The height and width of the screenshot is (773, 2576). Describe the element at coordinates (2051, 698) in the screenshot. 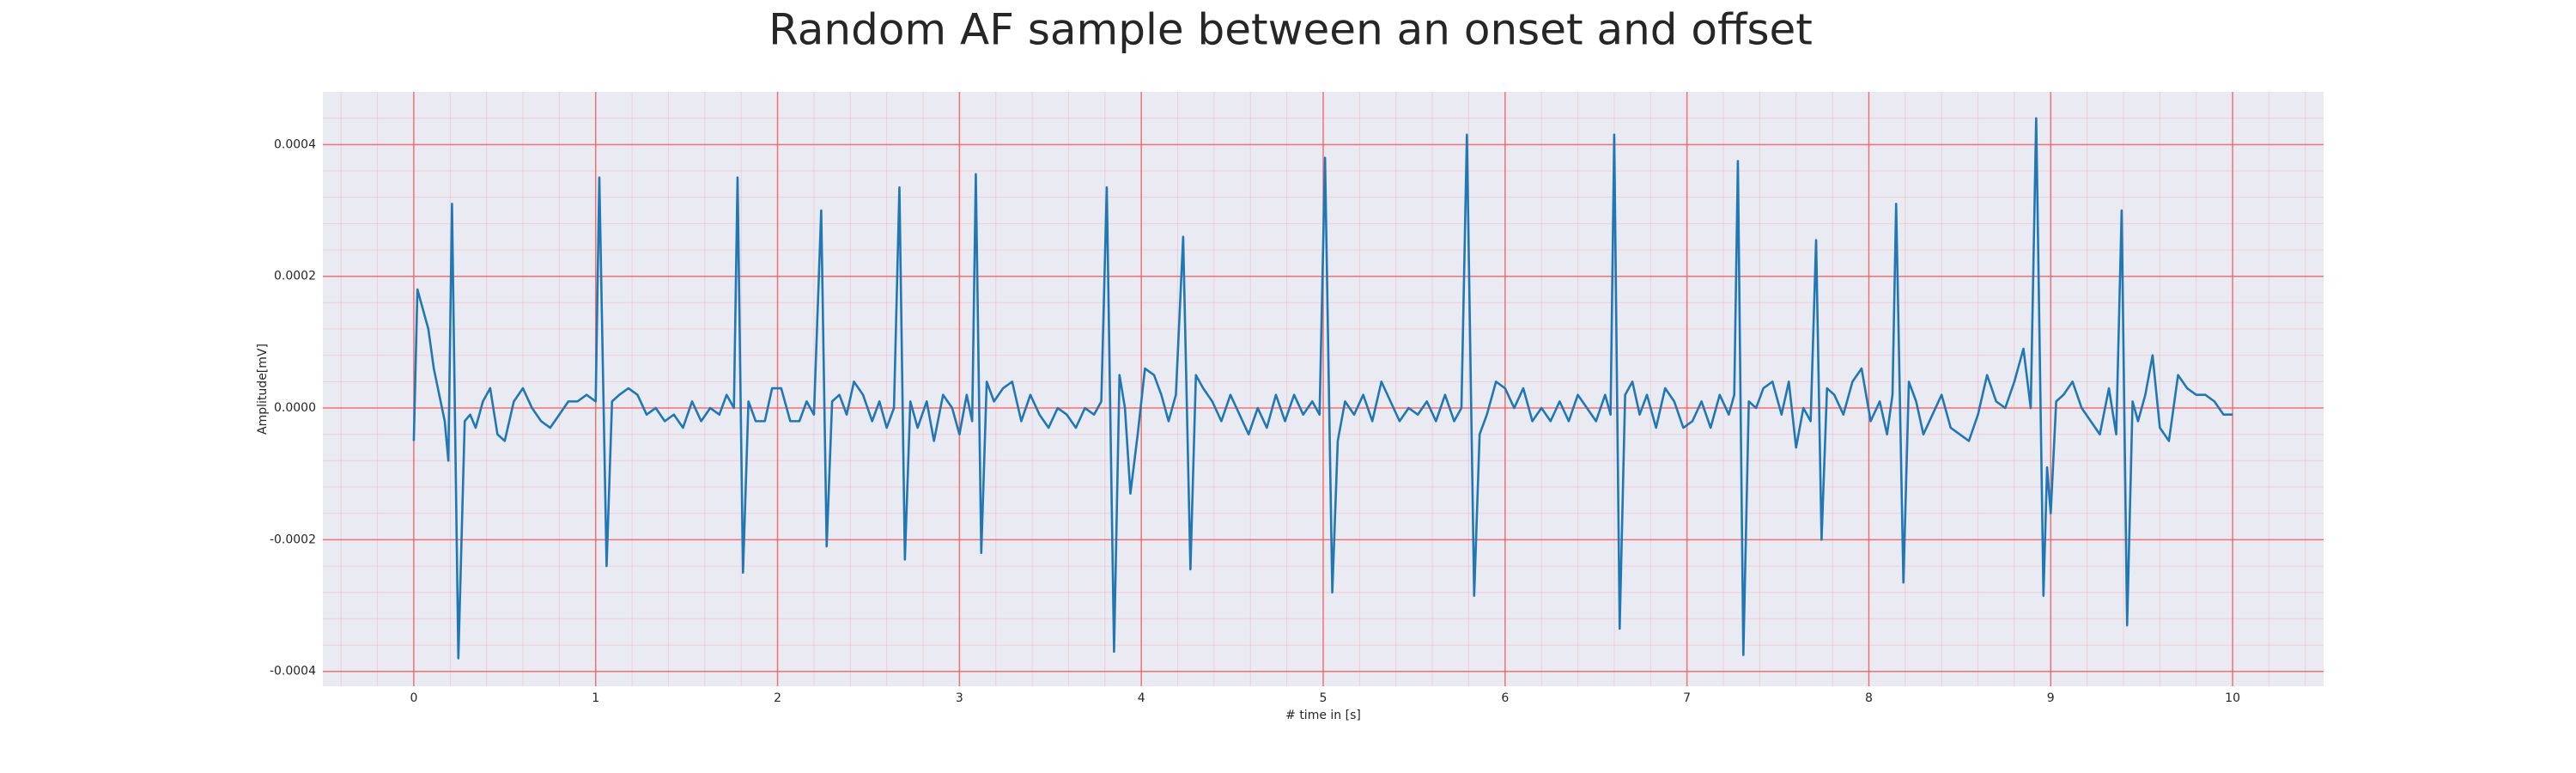

I see `x-tick-label: 9` at that location.